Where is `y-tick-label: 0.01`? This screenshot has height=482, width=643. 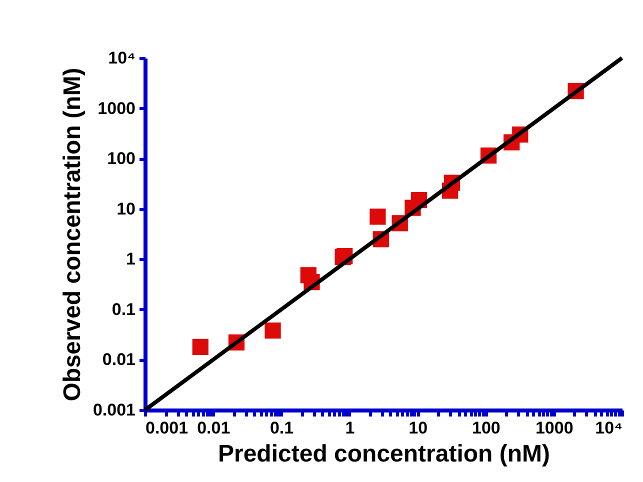
y-tick-label: 0.01 is located at coordinates (119, 360).